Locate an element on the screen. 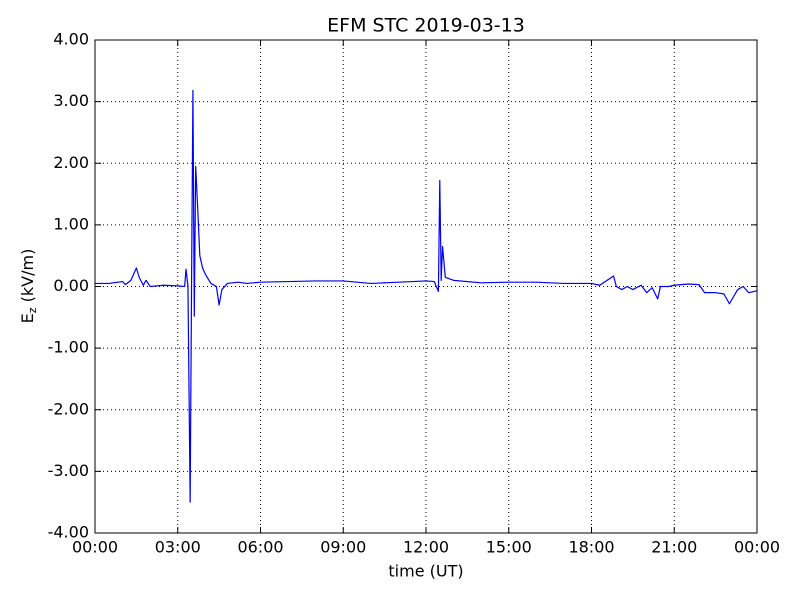  y-axis-label: Ez (kV/m) is located at coordinates (29, 286).